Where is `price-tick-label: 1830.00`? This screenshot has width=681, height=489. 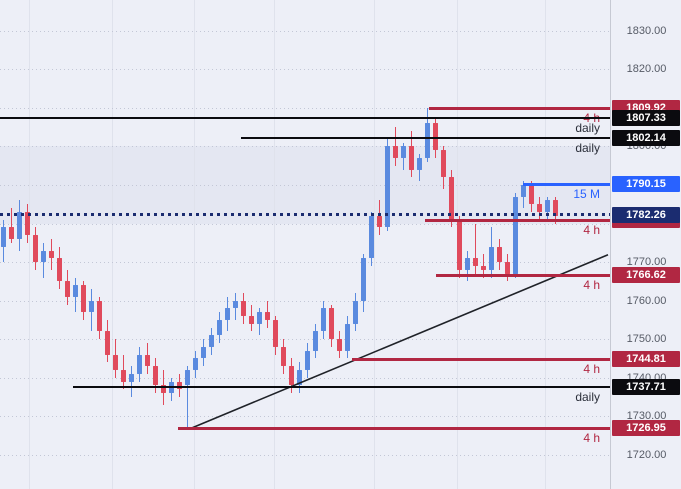 price-tick-label: 1830.00 is located at coordinates (646, 30).